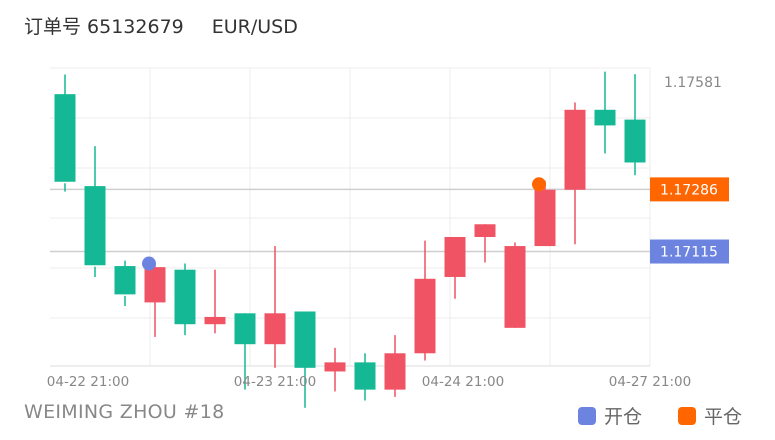  I want to click on close-price-label: 1.17286, so click(689, 190).